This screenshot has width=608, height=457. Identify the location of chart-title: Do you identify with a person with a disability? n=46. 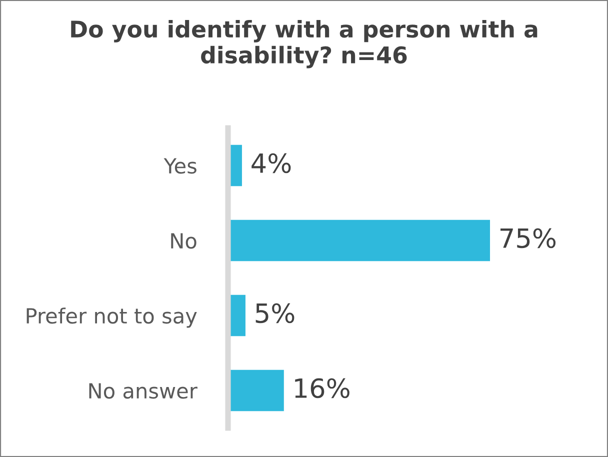
(304, 44).